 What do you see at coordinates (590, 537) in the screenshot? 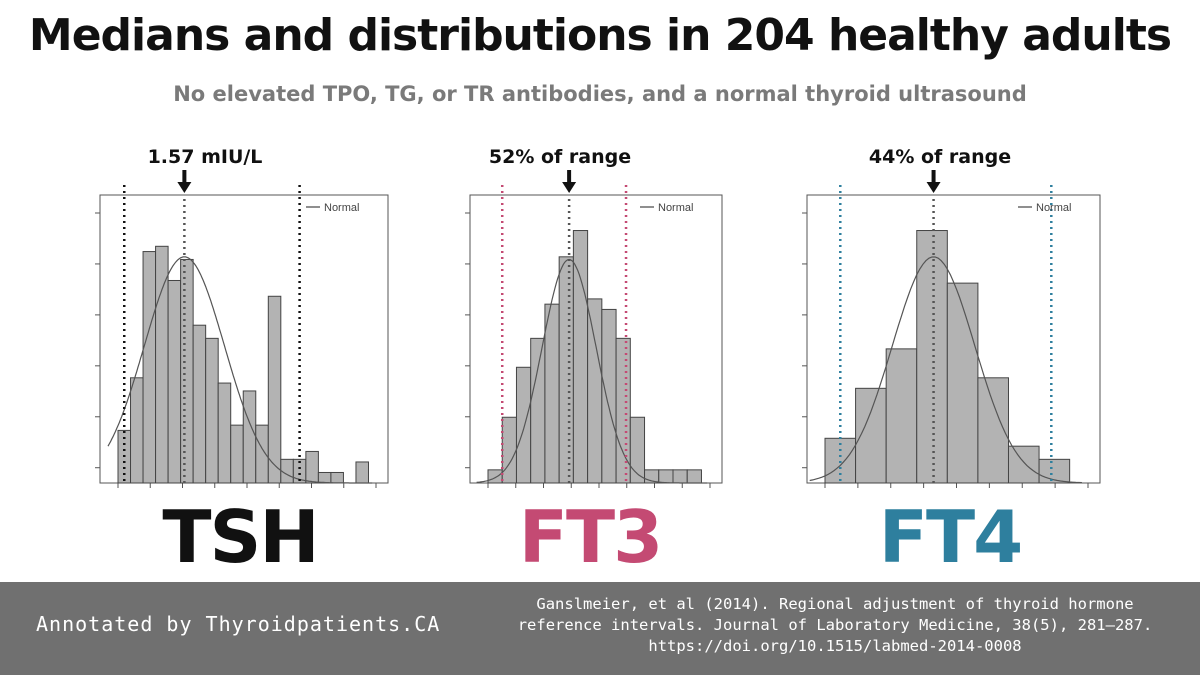
I see `ft3-label: FT3` at bounding box center [590, 537].